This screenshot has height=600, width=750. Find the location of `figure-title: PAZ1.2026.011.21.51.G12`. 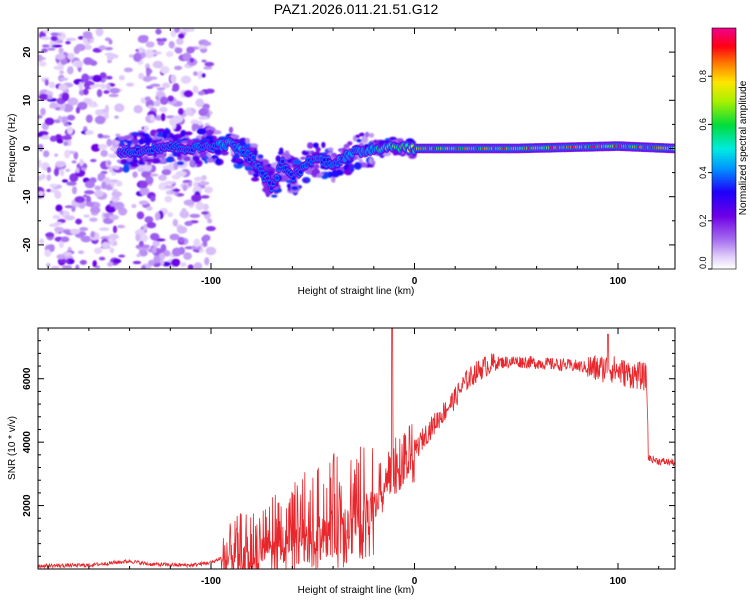

figure-title: PAZ1.2026.011.21.51.G12 is located at coordinates (356, 9).